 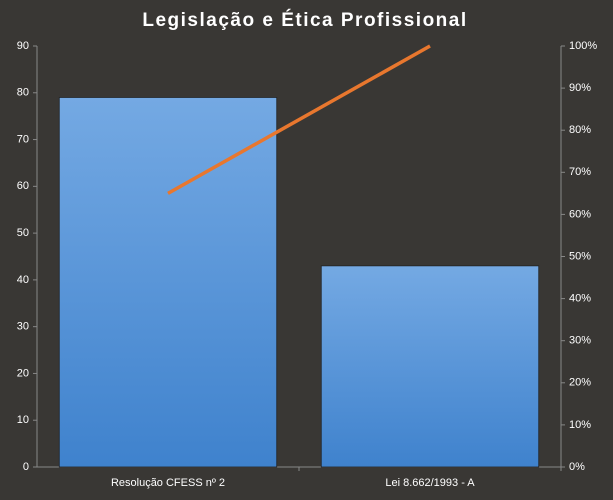 What do you see at coordinates (23, 93) in the screenshot?
I see `y-tick-label: 80` at bounding box center [23, 93].